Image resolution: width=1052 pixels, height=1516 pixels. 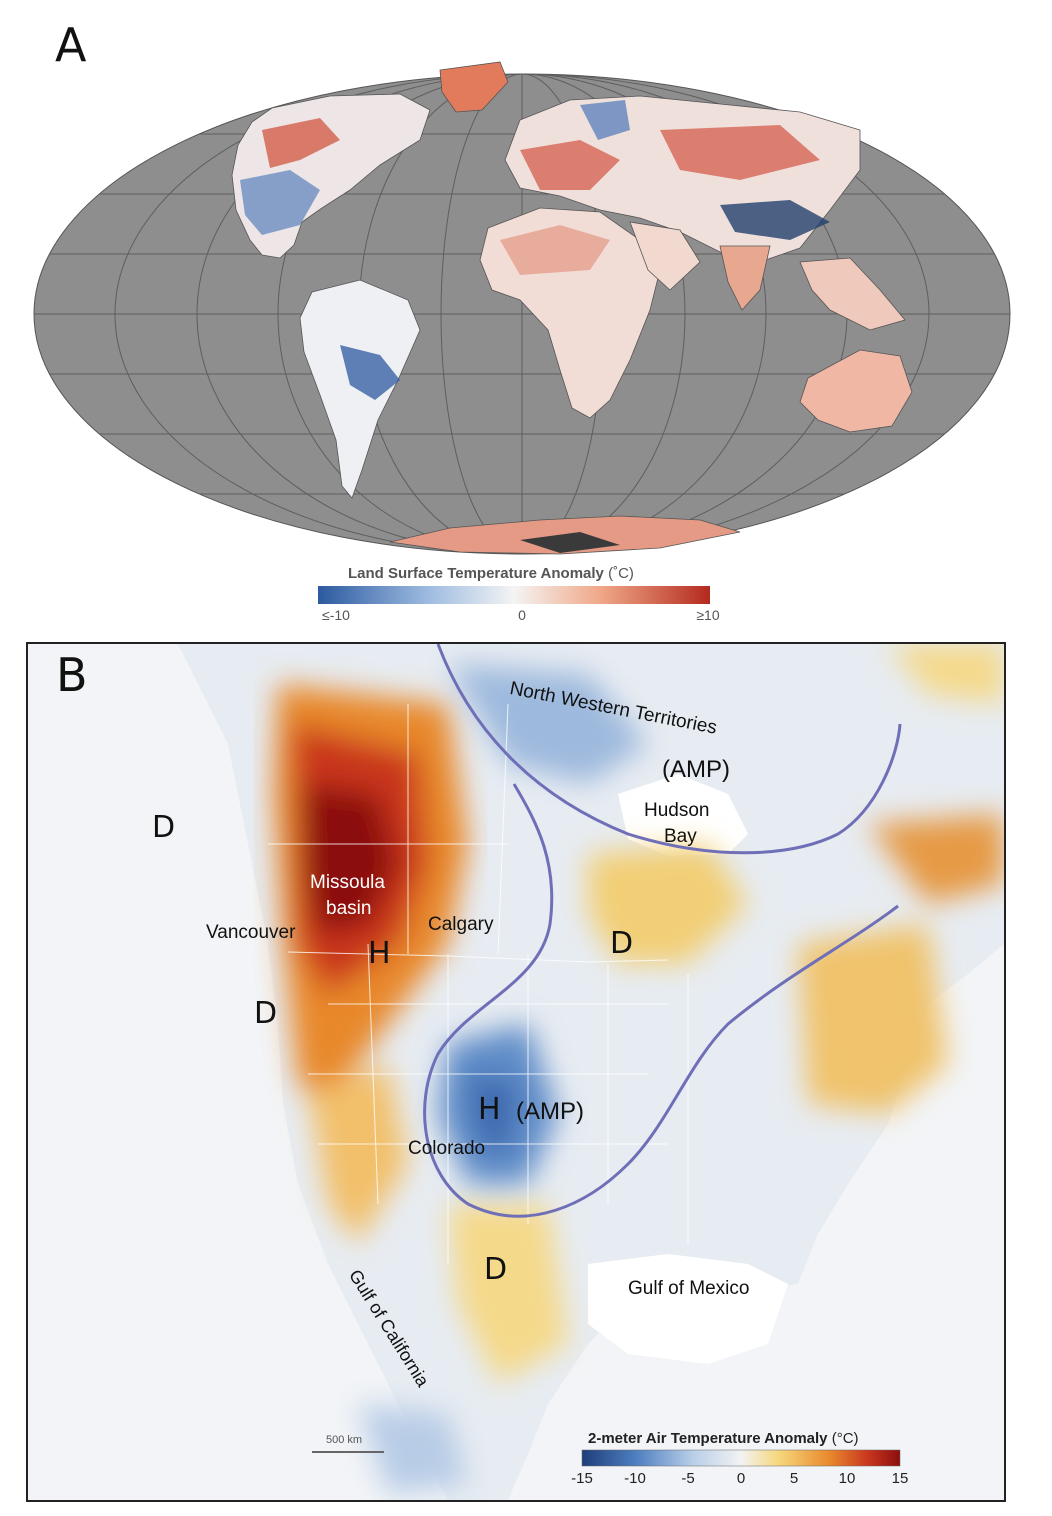 I want to click on panel-a-letter: A, so click(x=71, y=45).